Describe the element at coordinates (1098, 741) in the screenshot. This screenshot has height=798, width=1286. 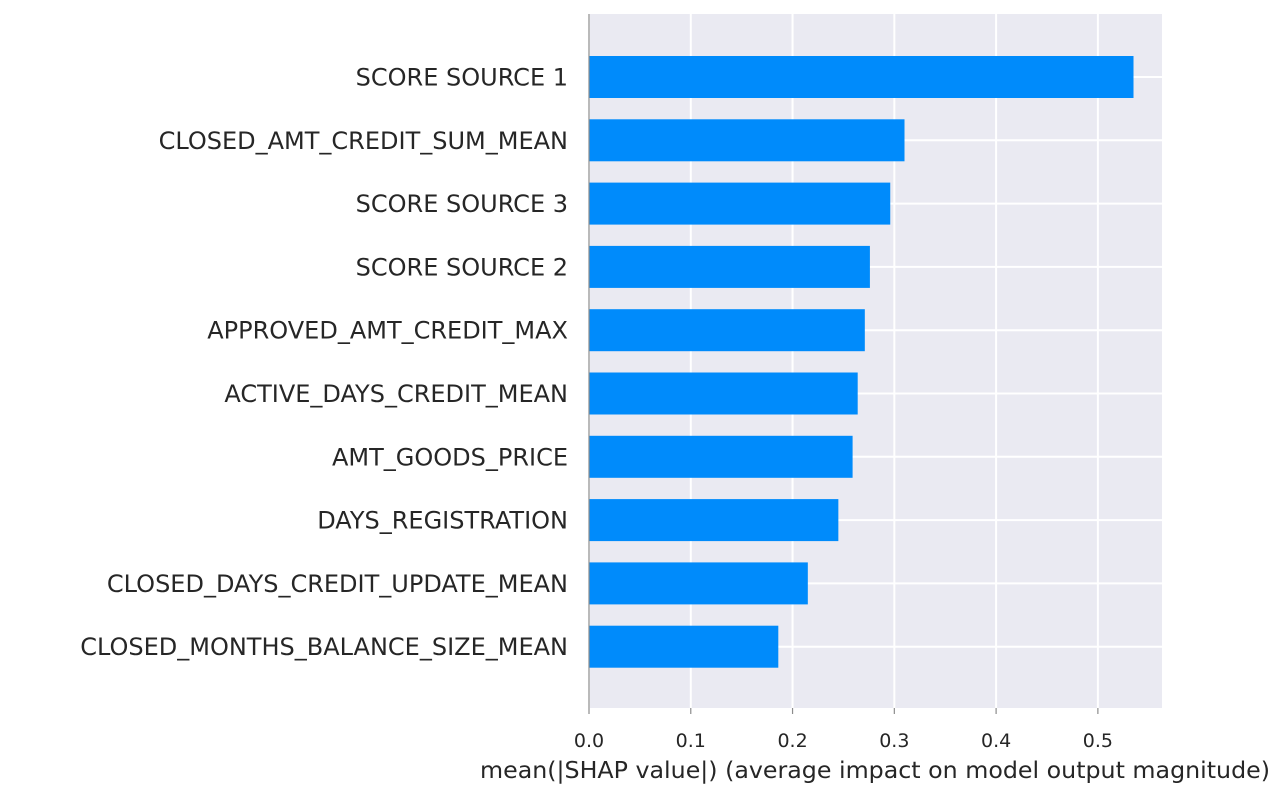
I see `x-tick-label: 0.5` at that location.